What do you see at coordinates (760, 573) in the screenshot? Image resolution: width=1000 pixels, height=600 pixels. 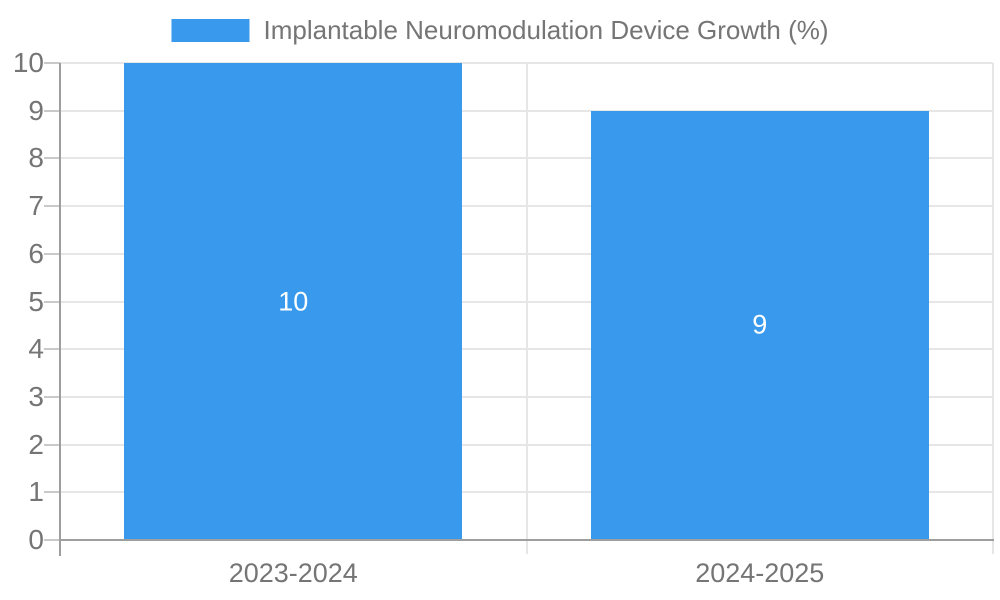 I see `x-axis-category-label: 2024-2025` at bounding box center [760, 573].